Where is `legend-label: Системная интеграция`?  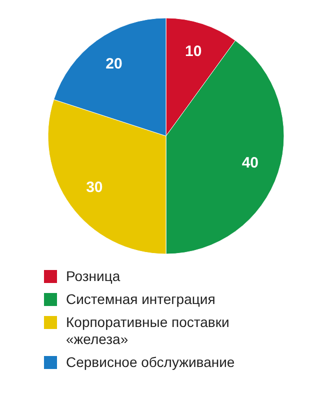
legend-label: Системная интеграция is located at coordinates (141, 299).